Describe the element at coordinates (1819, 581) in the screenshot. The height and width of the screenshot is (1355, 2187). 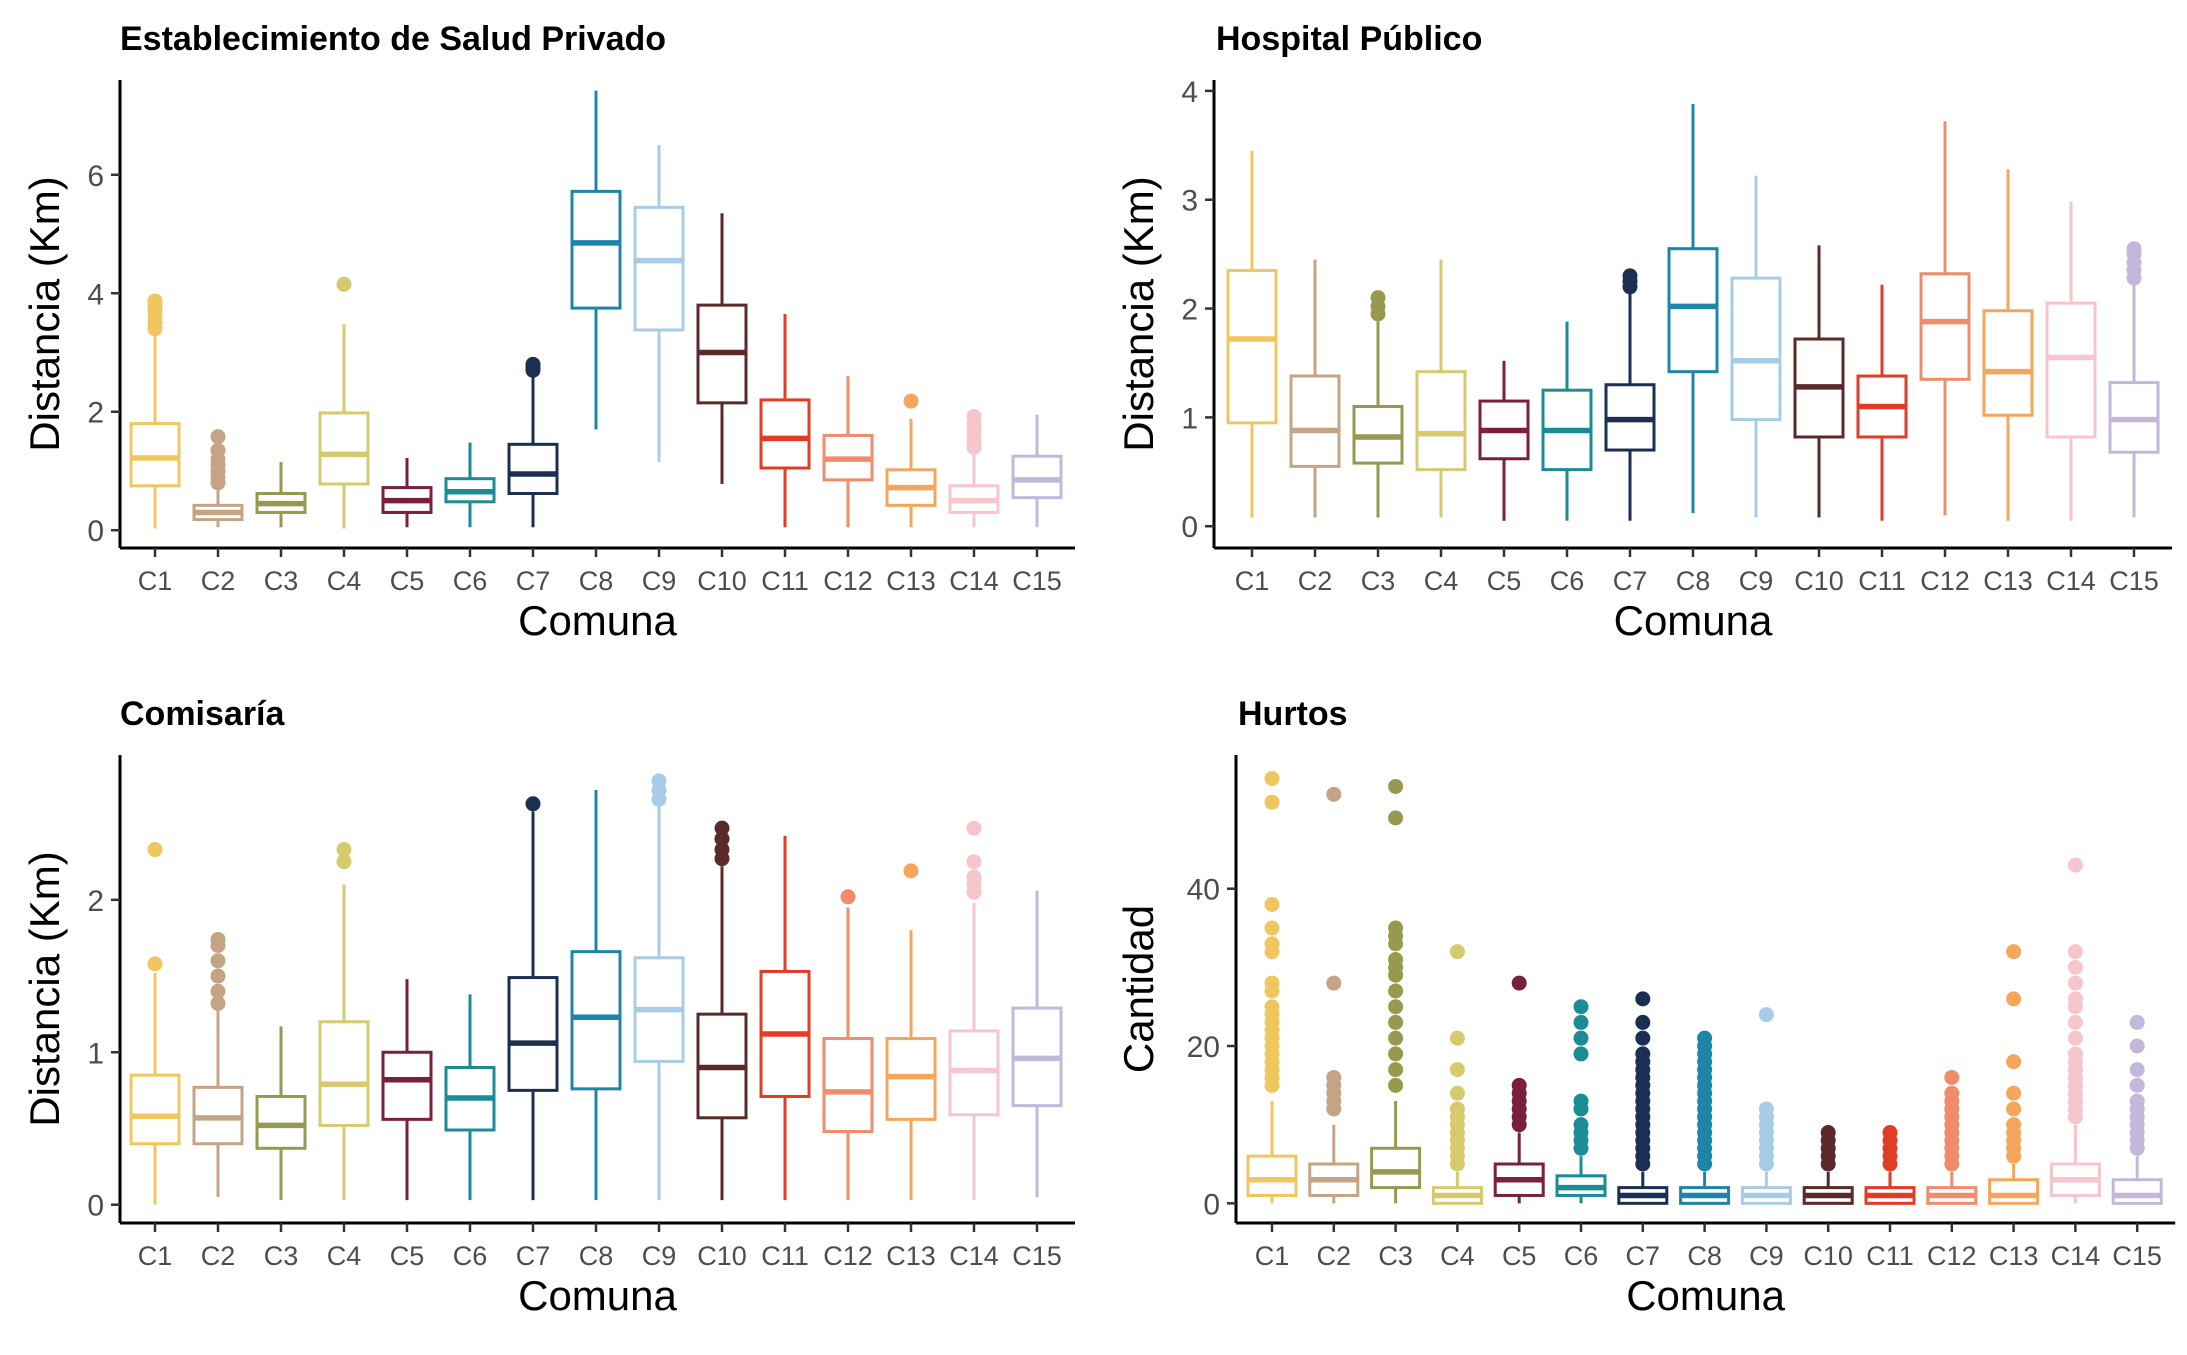
I see `x-tick-label: C10` at that location.